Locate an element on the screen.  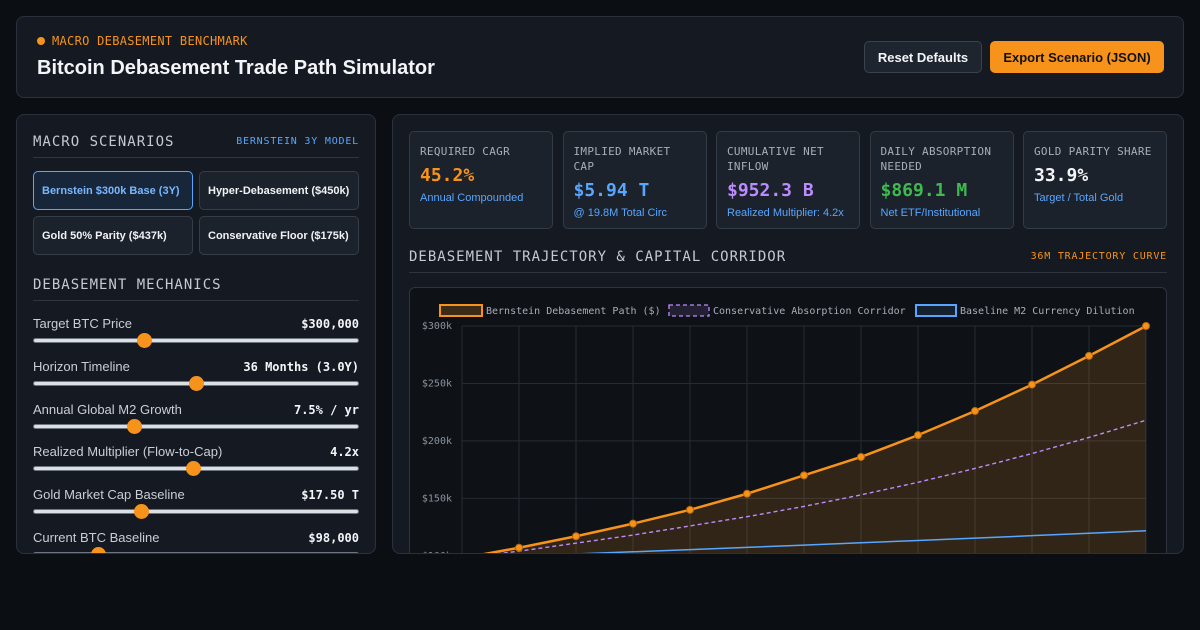
slider-value: 4.2x is located at coordinates (344, 452).